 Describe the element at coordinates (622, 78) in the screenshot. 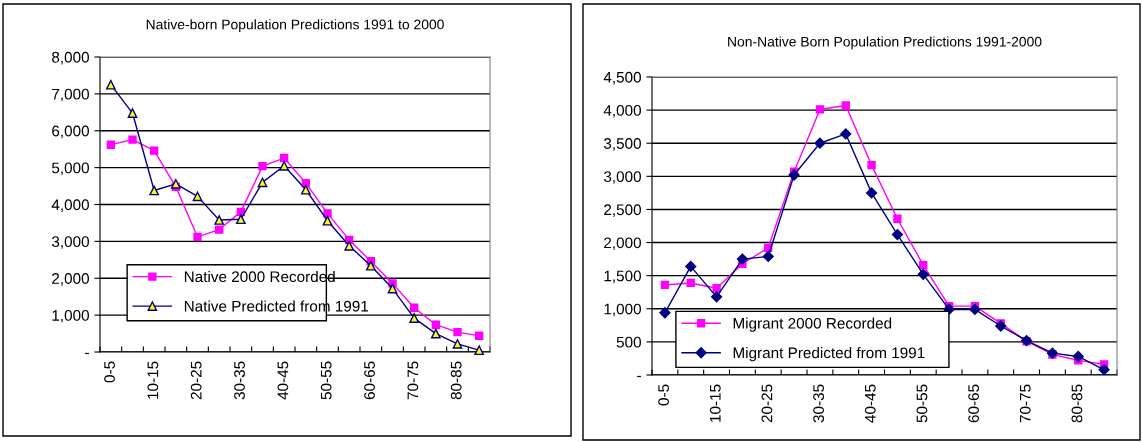

I see `y-tick-label: 4,500` at that location.